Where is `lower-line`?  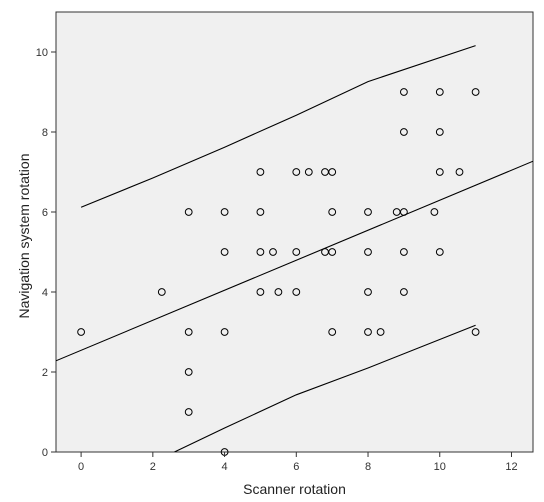 lower-line is located at coordinates (325, 388).